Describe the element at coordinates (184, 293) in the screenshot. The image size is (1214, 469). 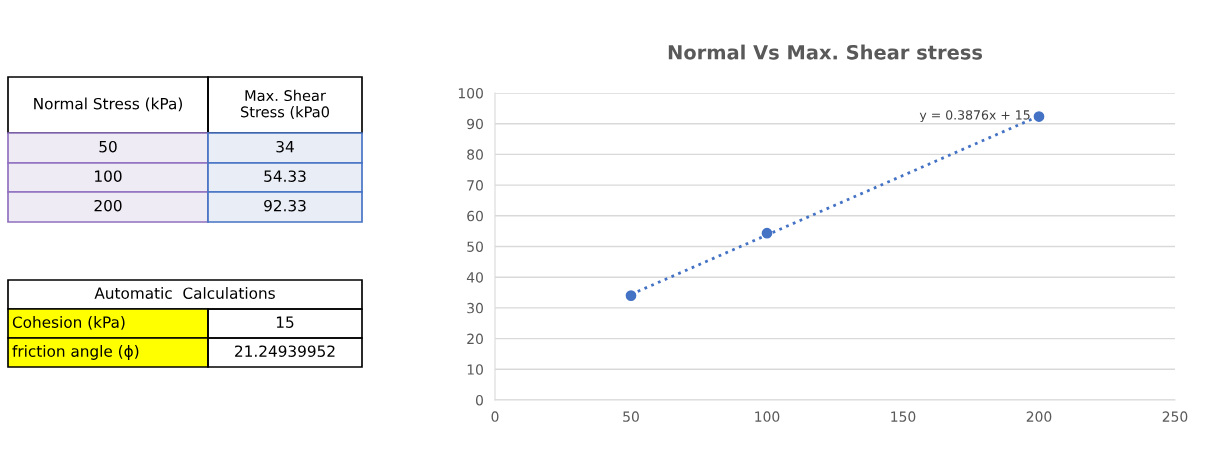
I see `text: Automatic Calculations` at that location.